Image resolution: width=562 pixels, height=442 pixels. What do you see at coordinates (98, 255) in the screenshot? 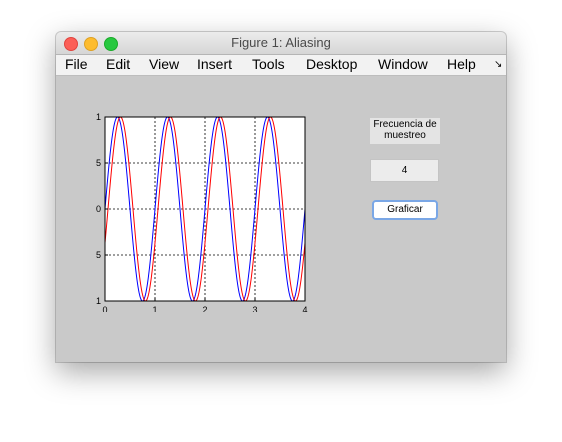
I see `y-tick-label: -0.5` at bounding box center [98, 255].